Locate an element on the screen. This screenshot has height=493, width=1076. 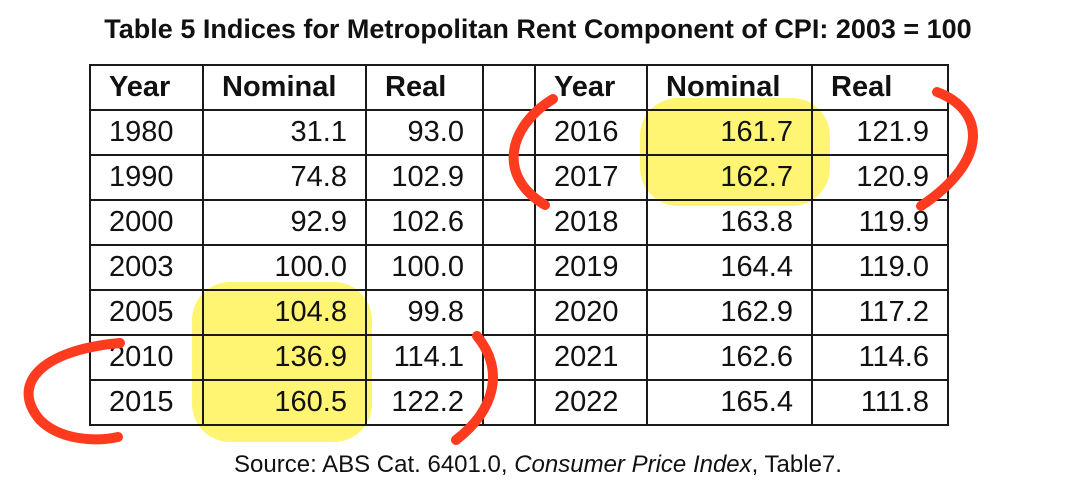
header-row: Year Nominal Real Year Nominal Real is located at coordinates (519, 87).